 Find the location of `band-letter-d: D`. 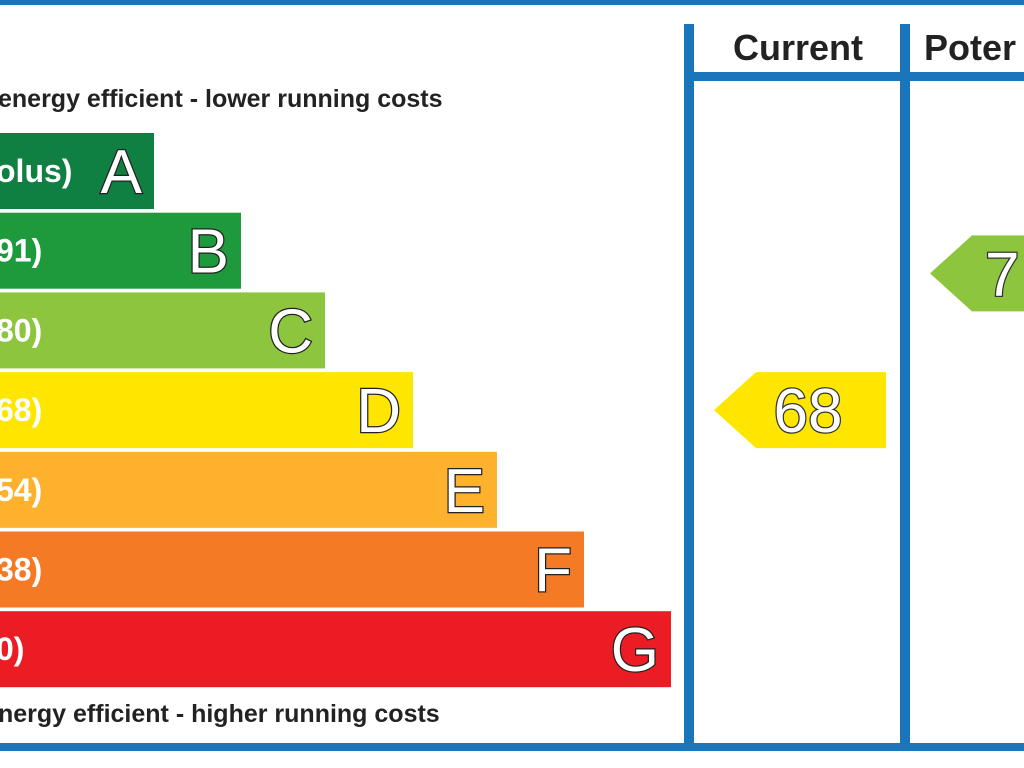

band-letter-d: D is located at coordinates (378, 411).